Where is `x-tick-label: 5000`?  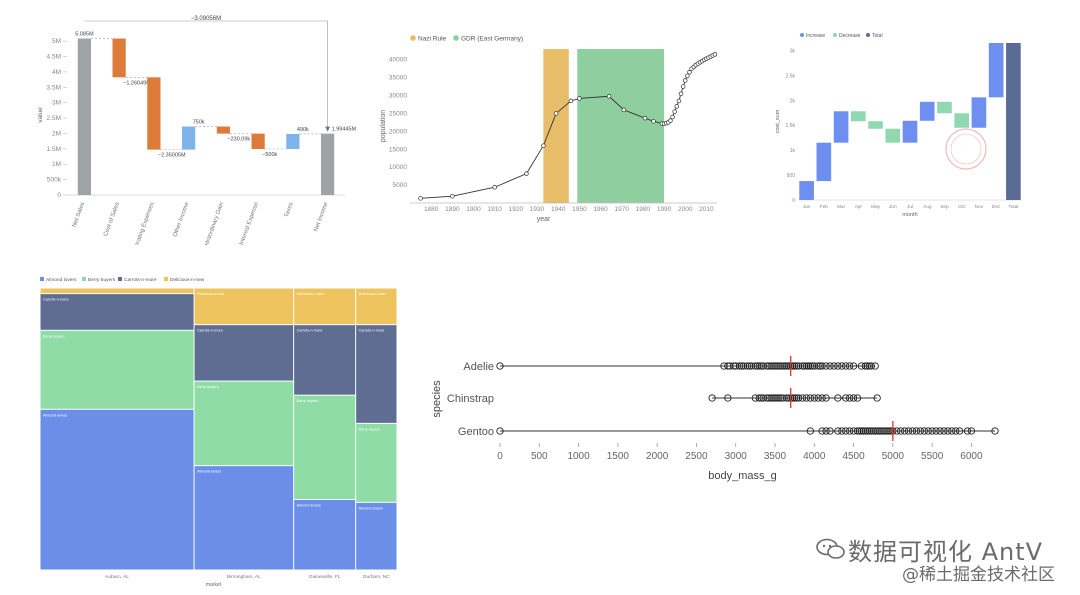 x-tick-label: 5000 is located at coordinates (893, 456).